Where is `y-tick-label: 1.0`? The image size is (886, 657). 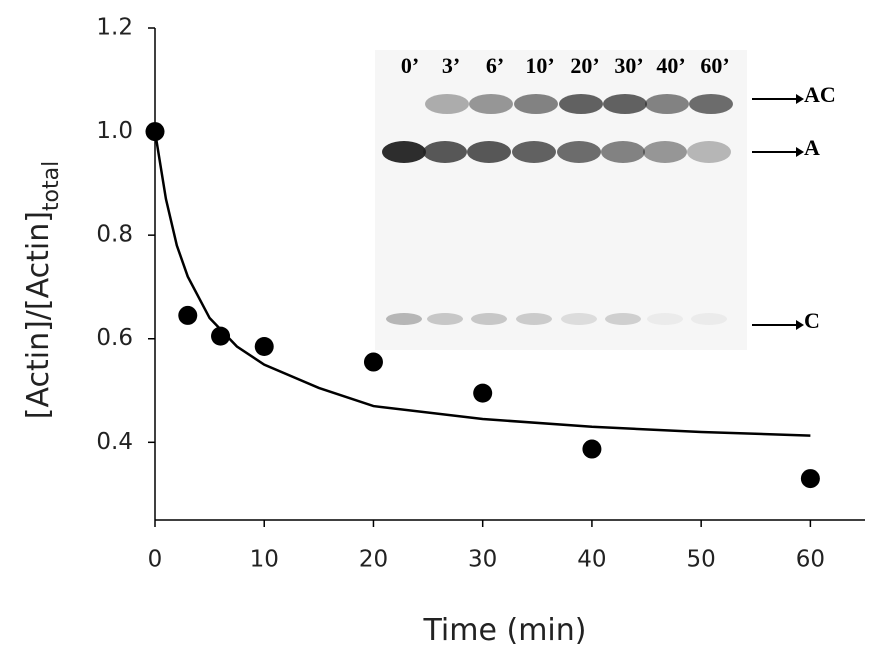 y-tick-label: 1.0 is located at coordinates (114, 131).